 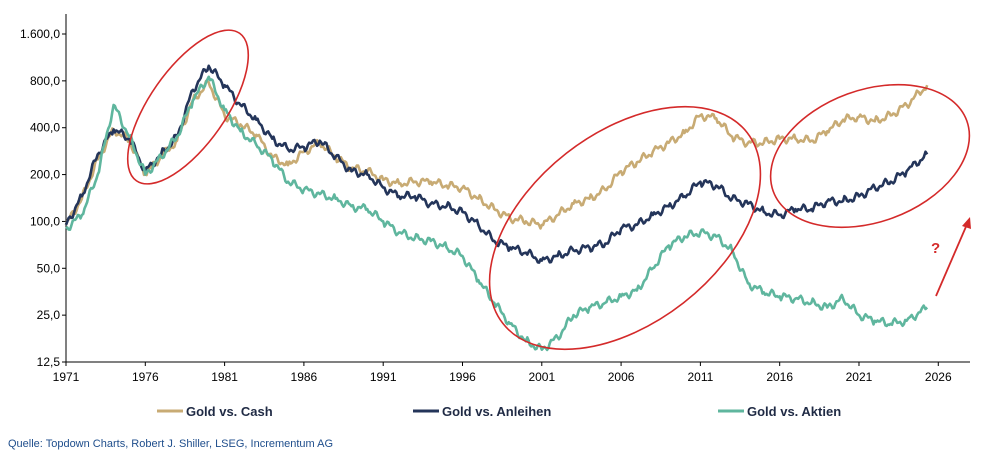 What do you see at coordinates (45, 221) in the screenshot?
I see `y-tick-label: 100,0` at bounding box center [45, 221].